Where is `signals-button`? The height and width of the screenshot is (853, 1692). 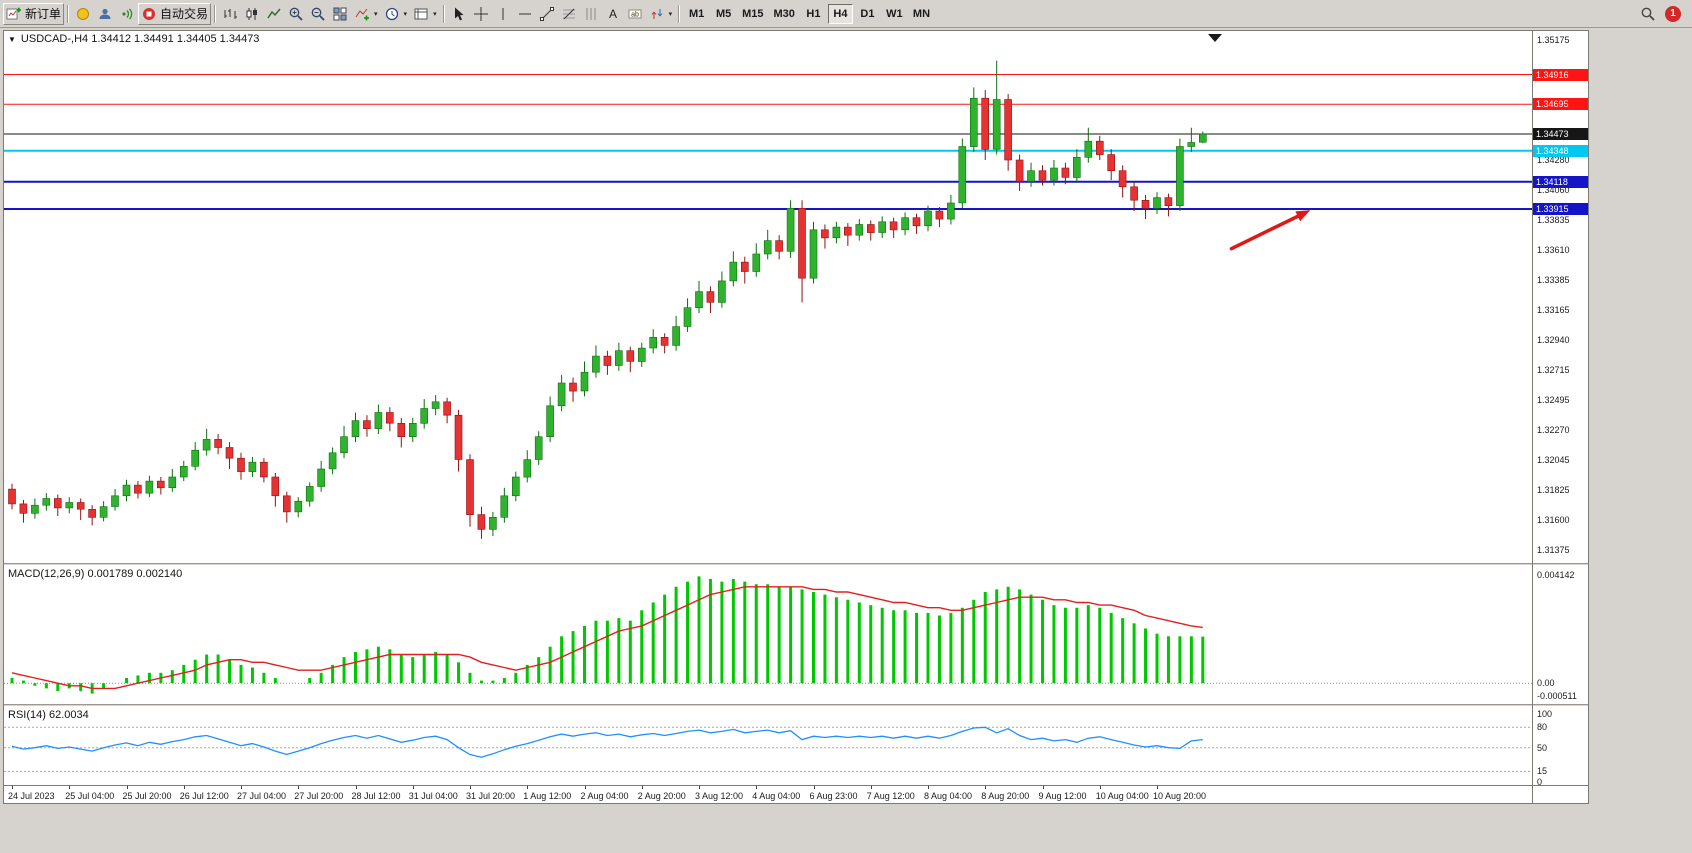
signals-button is located at coordinates (127, 14).